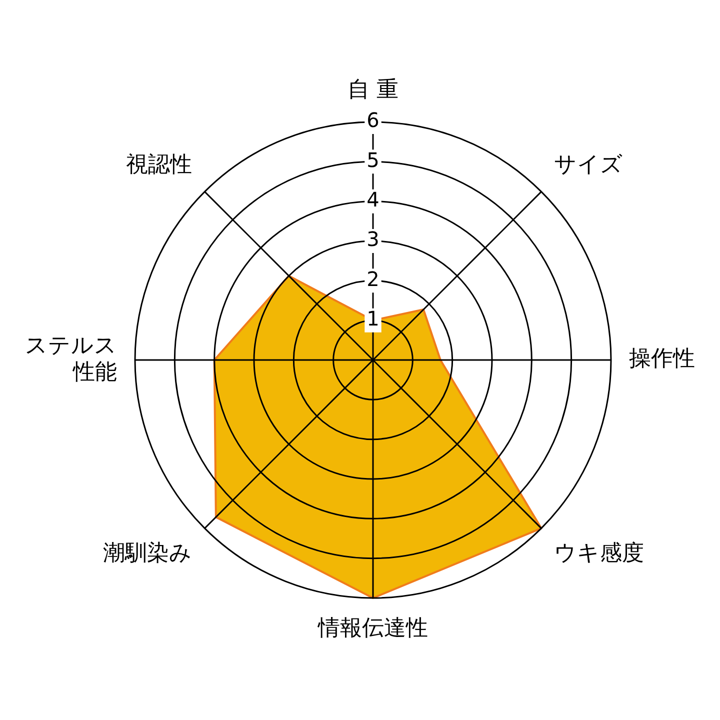 The image size is (720, 720). I want to click on spoke-label: ステルス性能, so click(71, 359).